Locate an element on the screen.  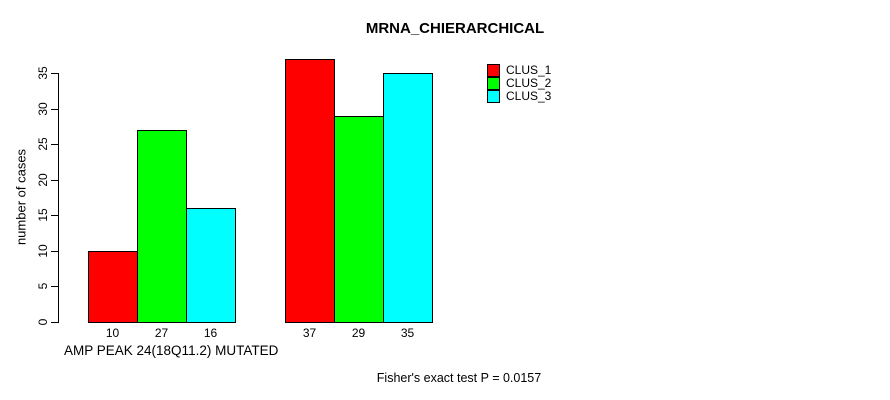
bar-value-label: 10 is located at coordinates (112, 333).